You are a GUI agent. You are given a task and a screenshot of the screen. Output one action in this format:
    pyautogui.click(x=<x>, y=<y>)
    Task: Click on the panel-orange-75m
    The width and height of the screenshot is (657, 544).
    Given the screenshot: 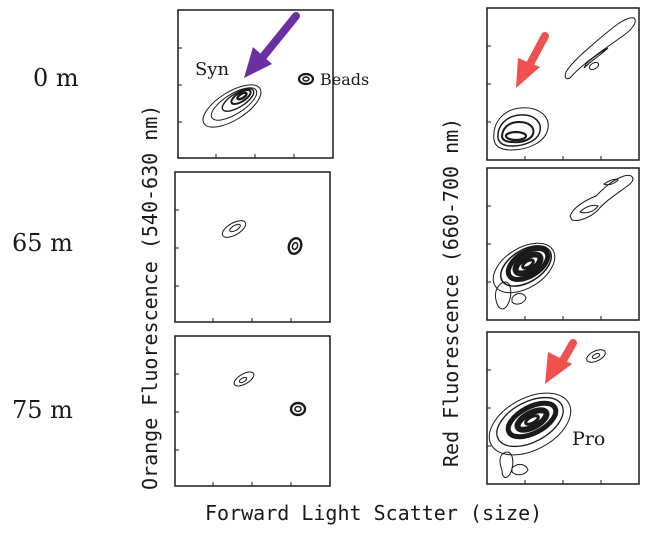 What is the action you would take?
    pyautogui.click(x=252, y=411)
    